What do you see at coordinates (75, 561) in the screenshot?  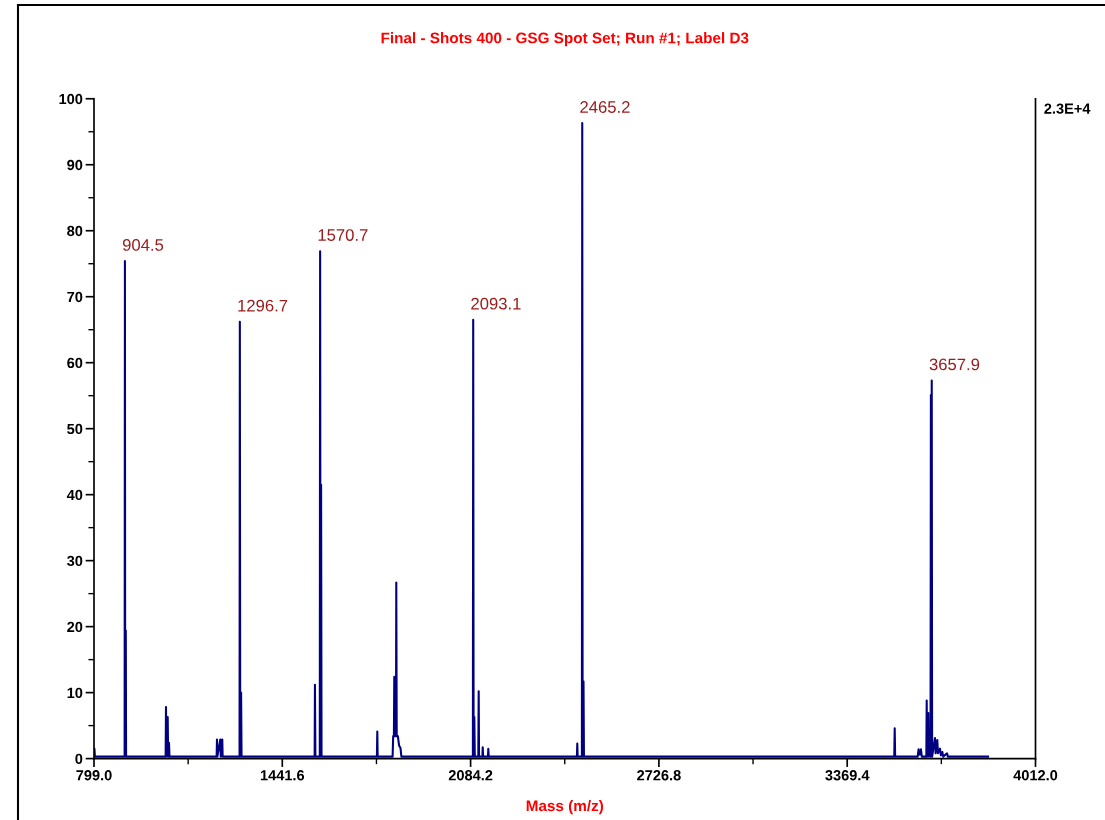 I see `y-tick-label: 30` at bounding box center [75, 561].